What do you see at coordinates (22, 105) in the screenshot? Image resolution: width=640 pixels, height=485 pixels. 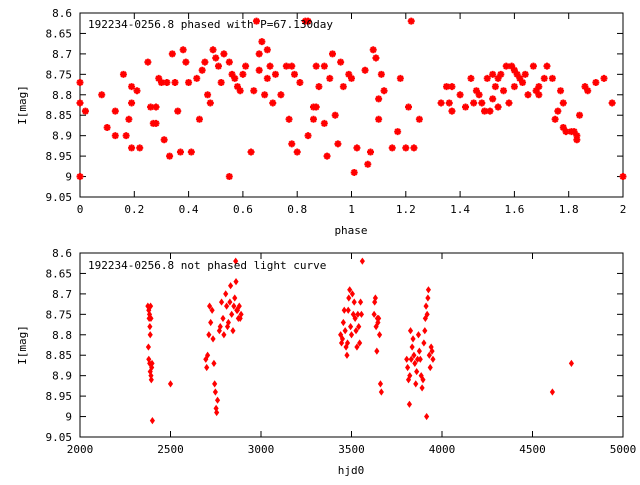 I see `top-y-axis-label: I[mag]` at bounding box center [22, 105].